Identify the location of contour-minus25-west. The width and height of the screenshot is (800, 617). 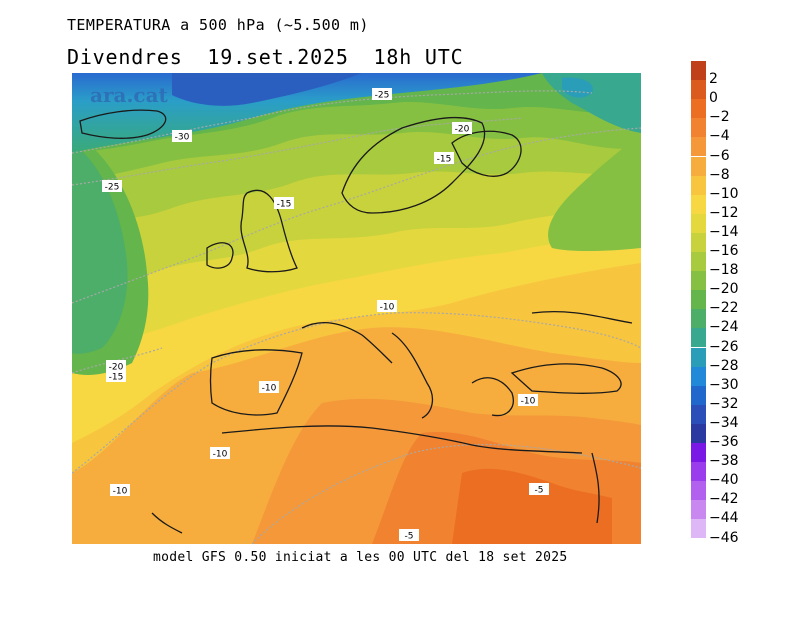
(297, 151).